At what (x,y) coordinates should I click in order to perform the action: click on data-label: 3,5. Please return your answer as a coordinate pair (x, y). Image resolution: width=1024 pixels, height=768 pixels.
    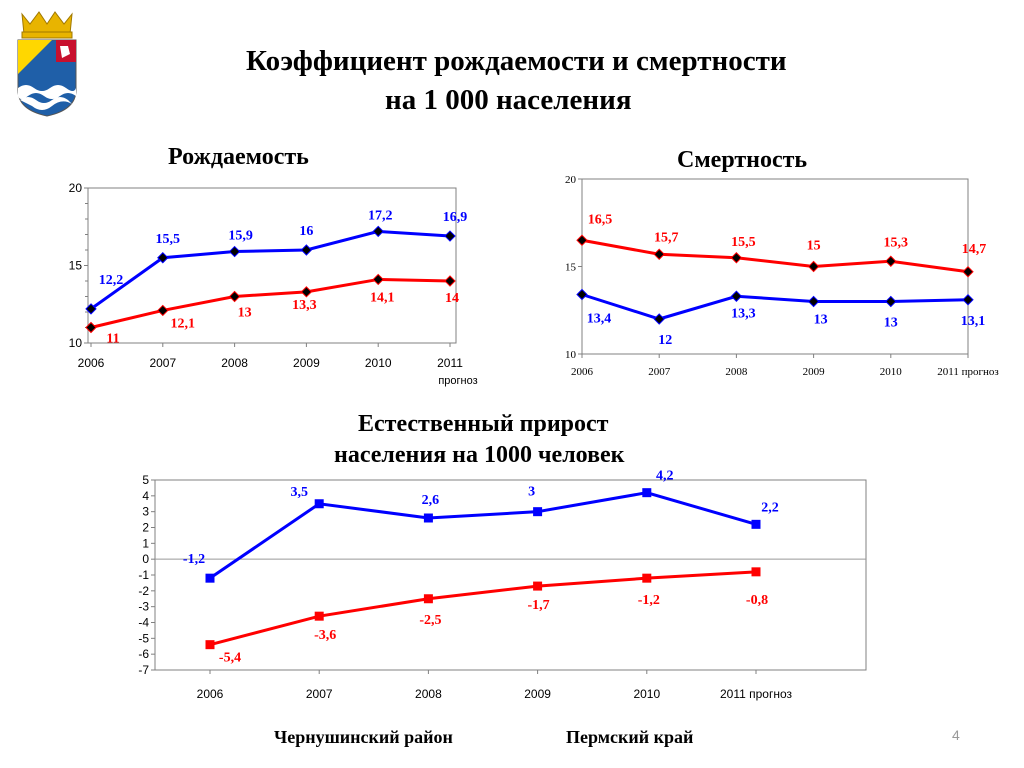
    Looking at the image, I should click on (299, 492).